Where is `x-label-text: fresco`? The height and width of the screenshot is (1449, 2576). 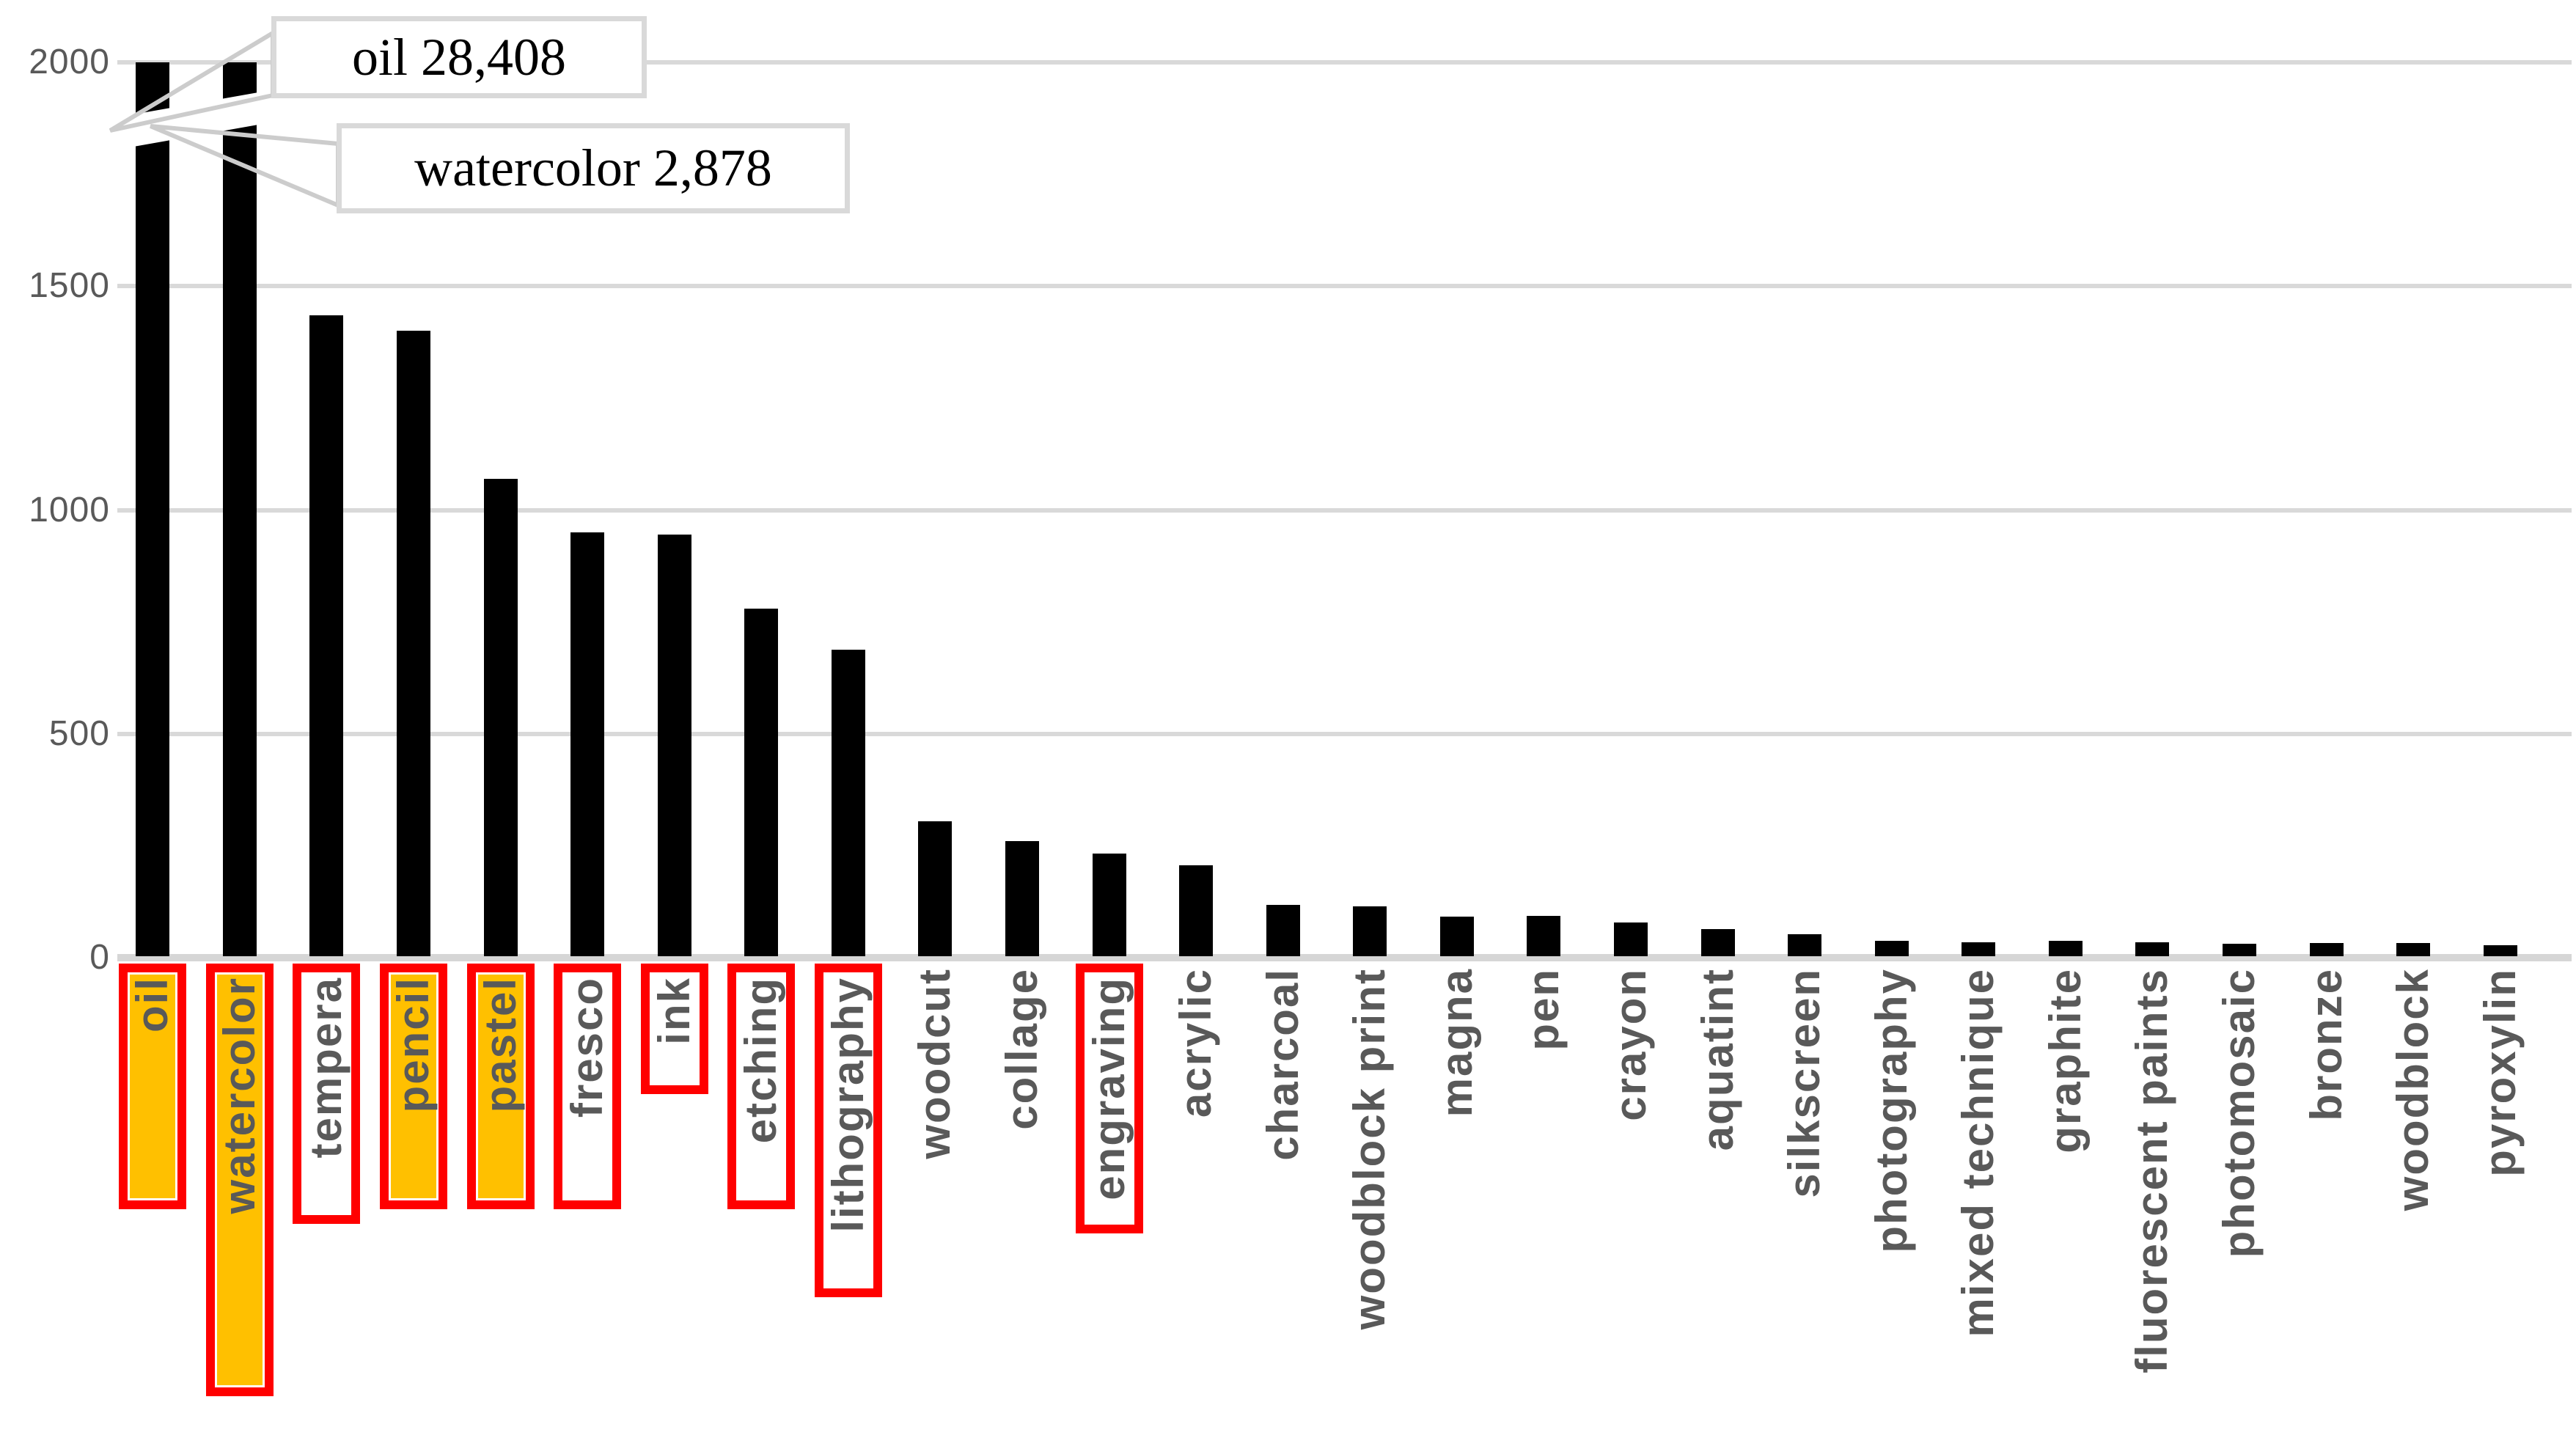 x-label-text: fresco is located at coordinates (587, 1047).